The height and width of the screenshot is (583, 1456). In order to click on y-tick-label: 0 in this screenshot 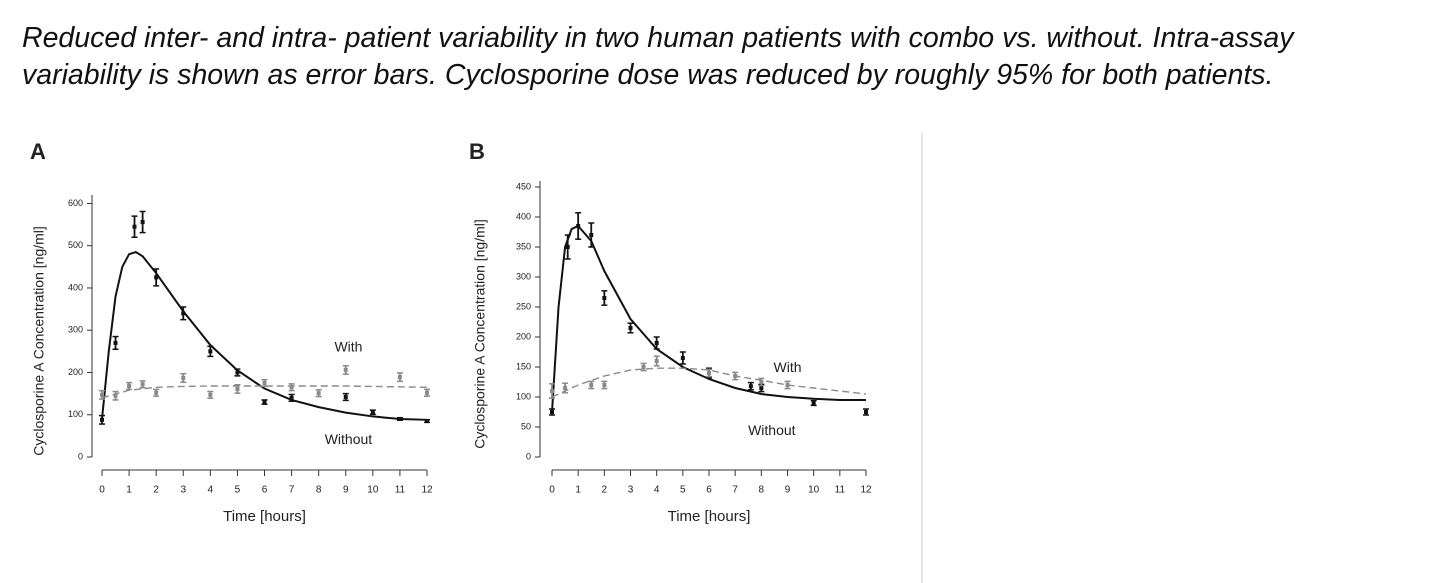, I will do `click(80, 456)`.